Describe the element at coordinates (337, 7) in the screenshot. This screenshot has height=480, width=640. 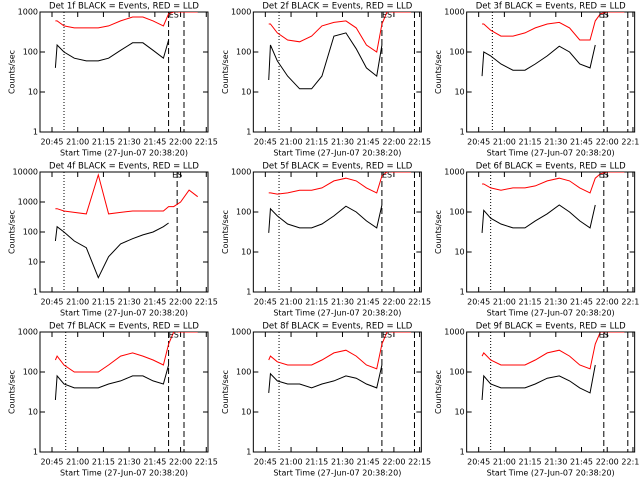
I see `chart-title: Det 2f BLACK = Events, RED = LLD` at that location.